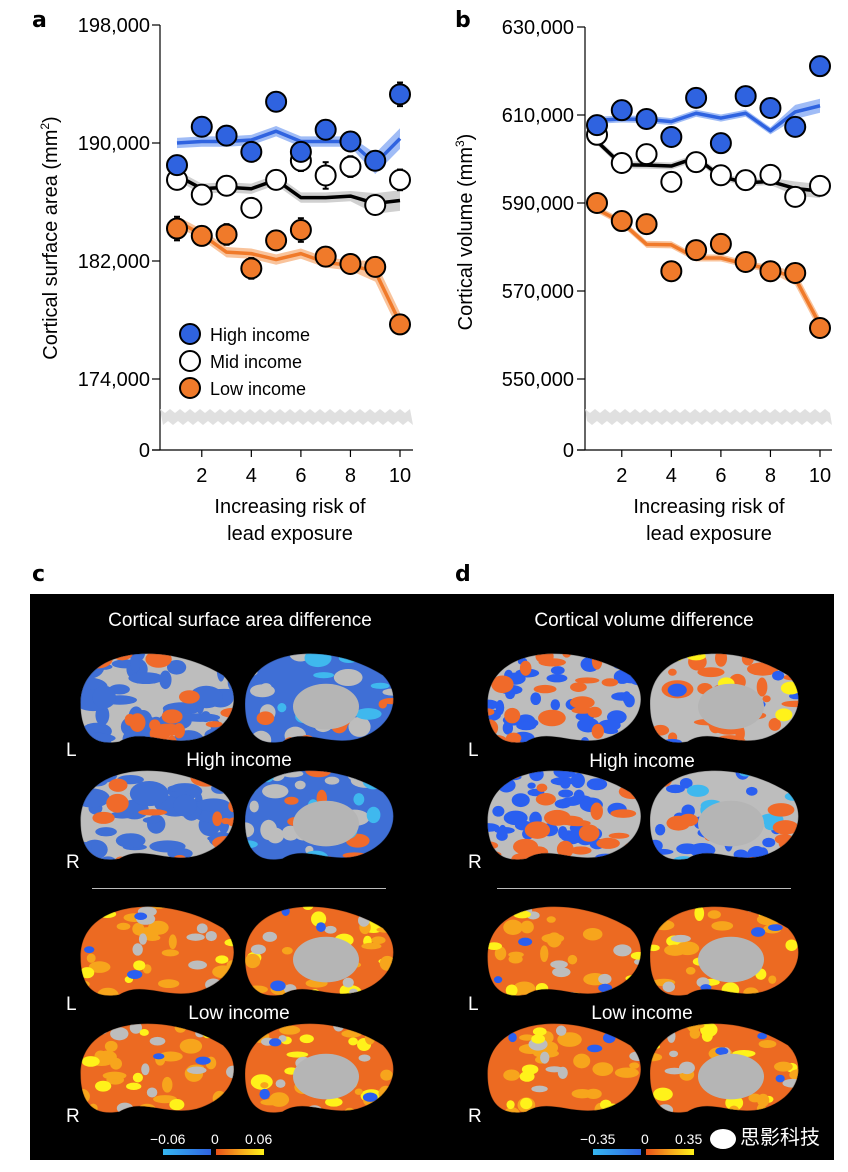 This screenshot has width=848, height=1172. Describe the element at coordinates (538, 28) in the screenshot. I see `y-tick-label: 630,000` at that location.